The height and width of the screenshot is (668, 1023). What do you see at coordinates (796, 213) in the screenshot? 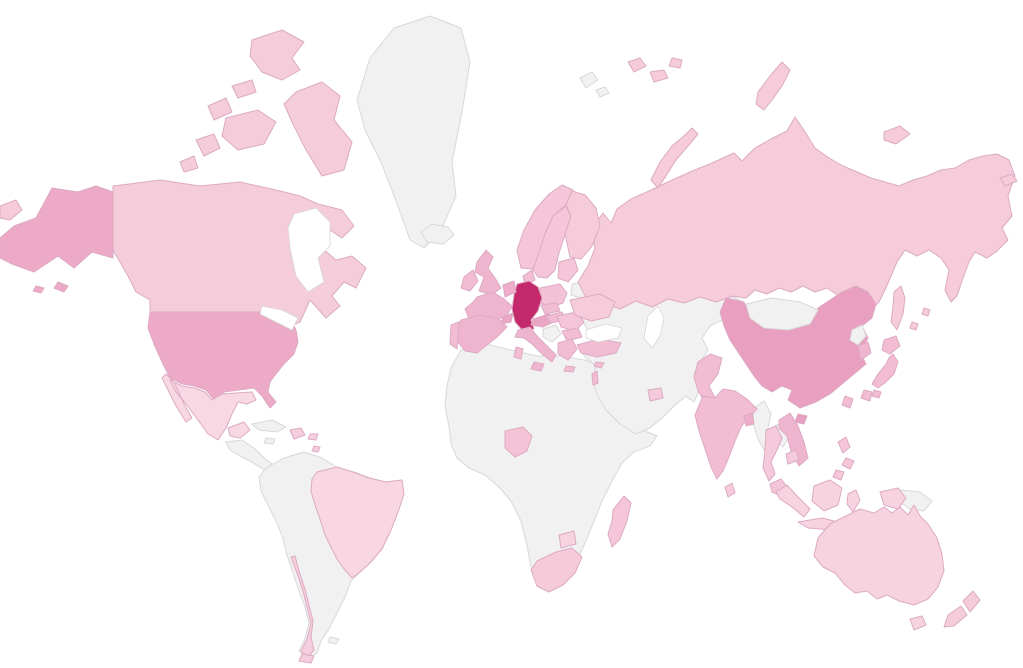
I see `country-russia` at bounding box center [796, 213].